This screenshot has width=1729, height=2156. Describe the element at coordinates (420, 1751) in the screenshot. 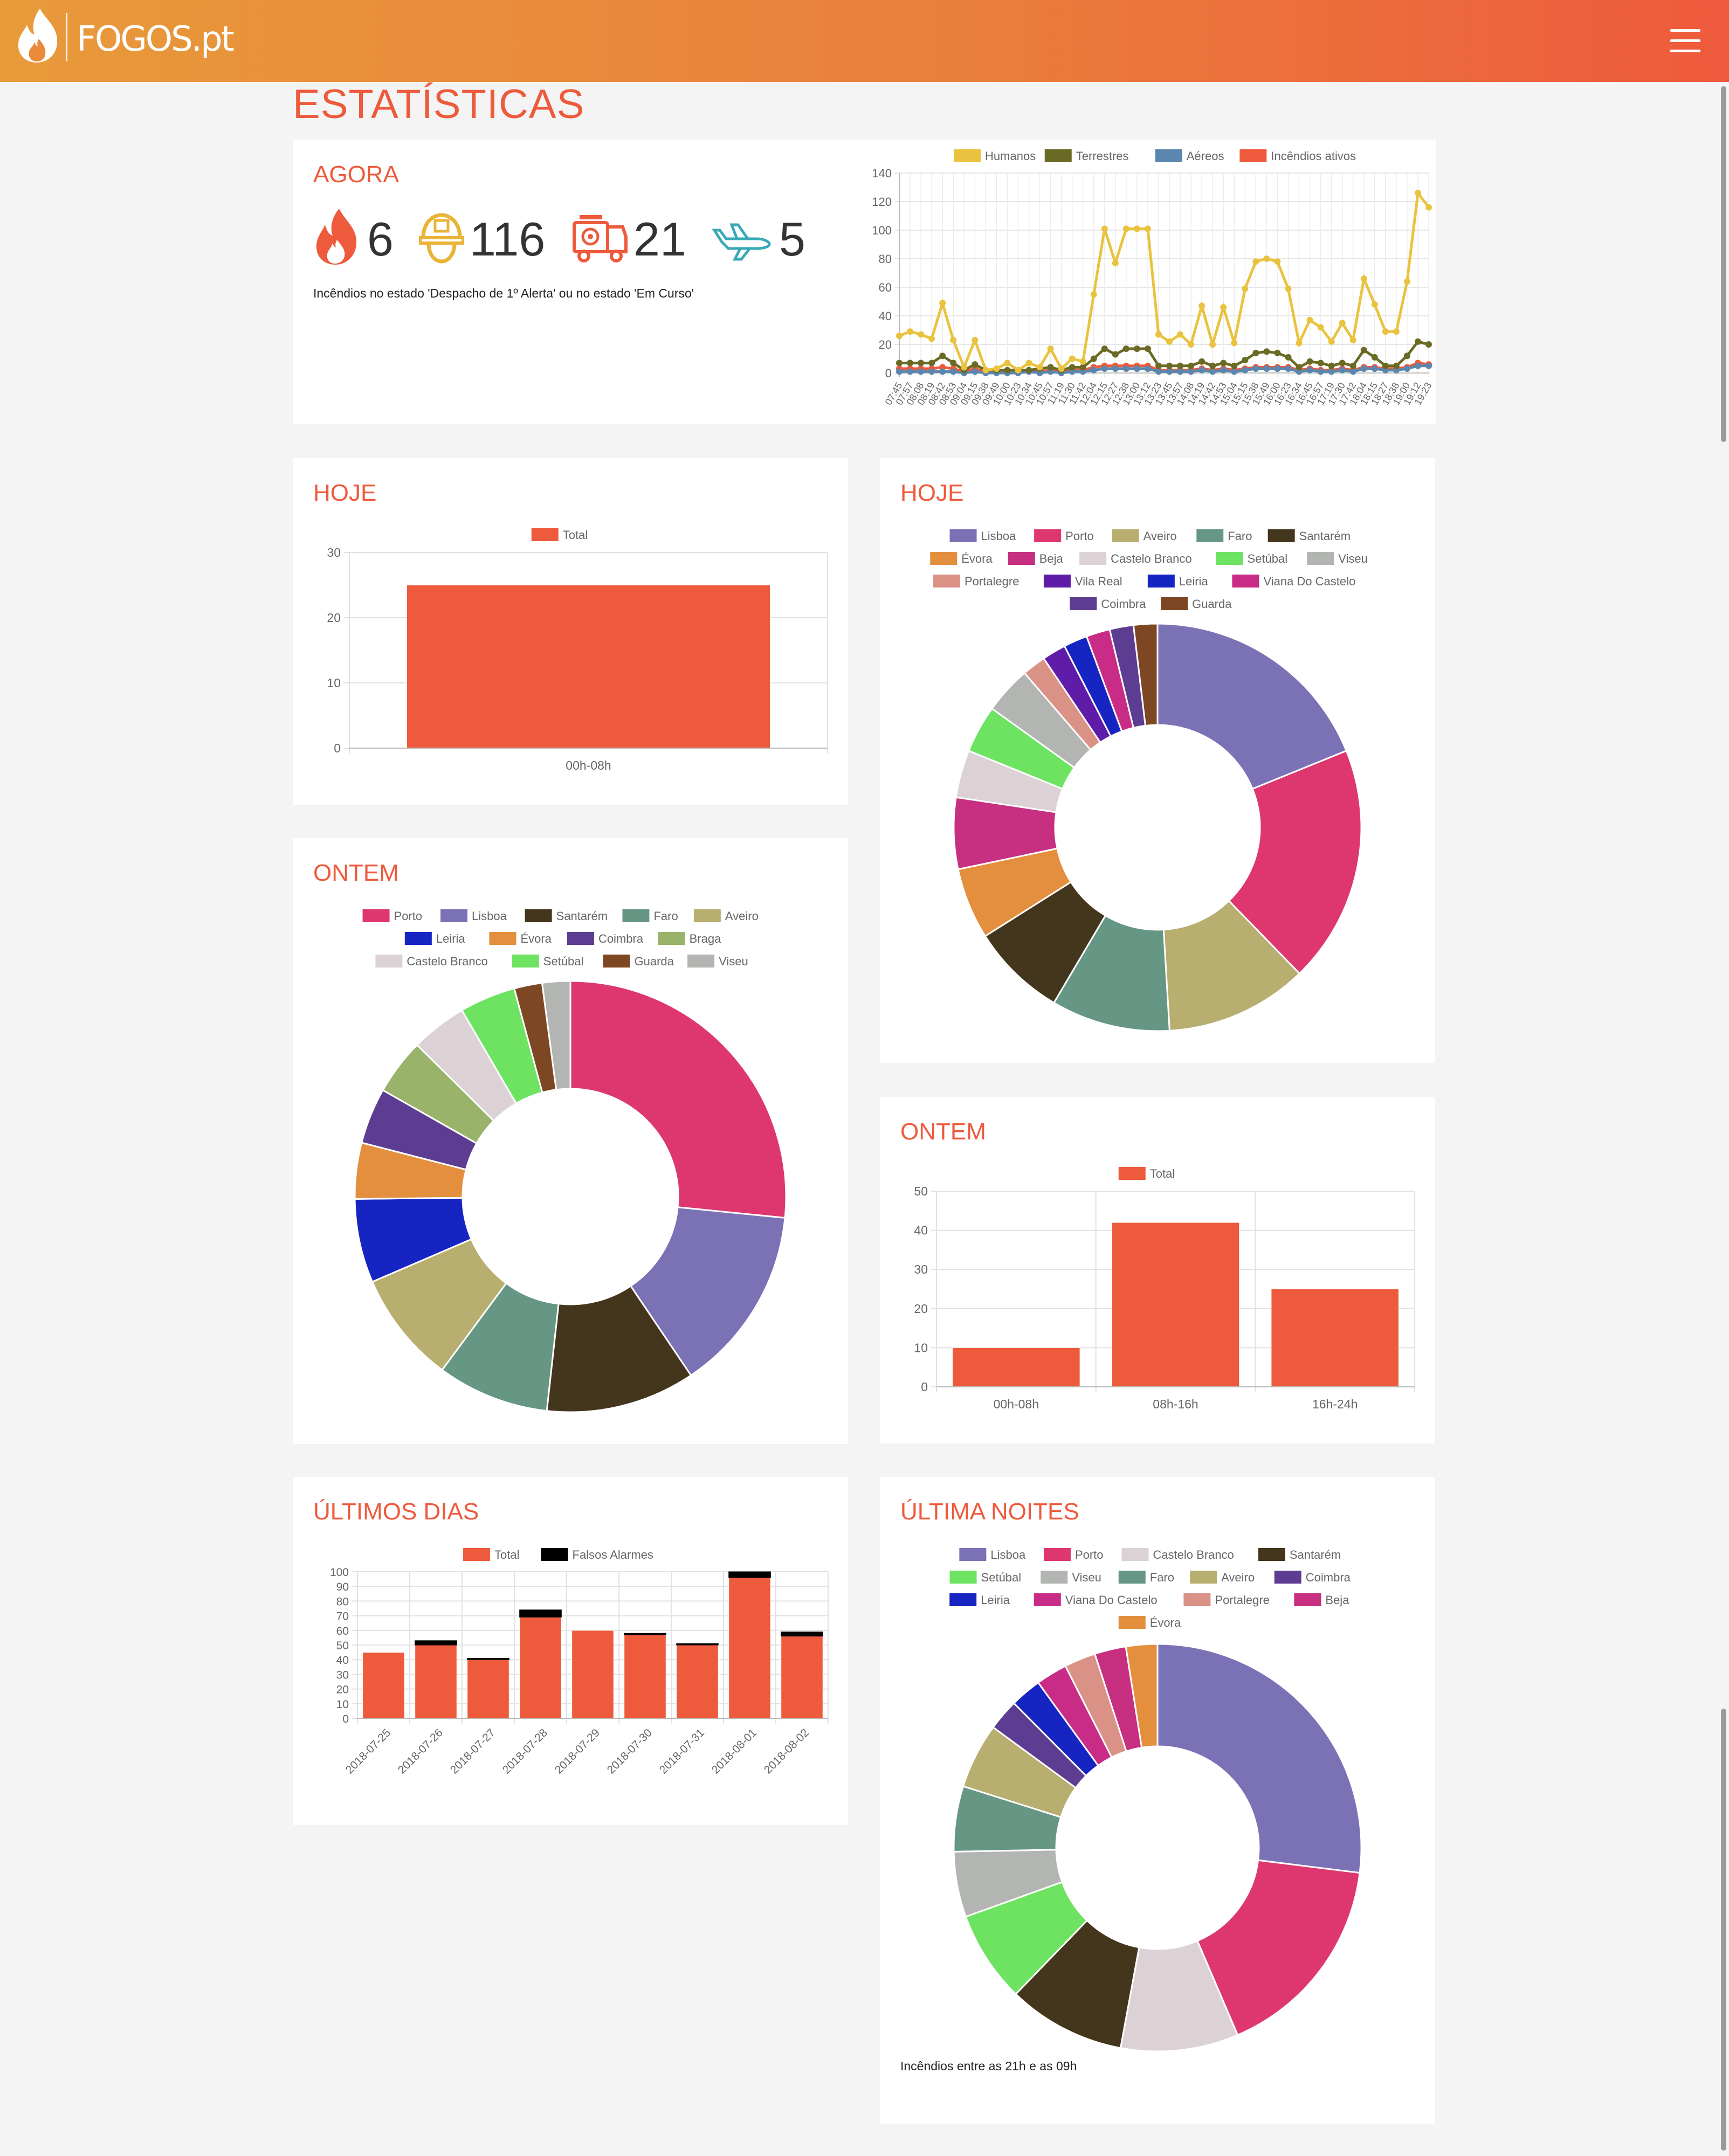

I see `x-tick-label: 2018-07-26` at that location.